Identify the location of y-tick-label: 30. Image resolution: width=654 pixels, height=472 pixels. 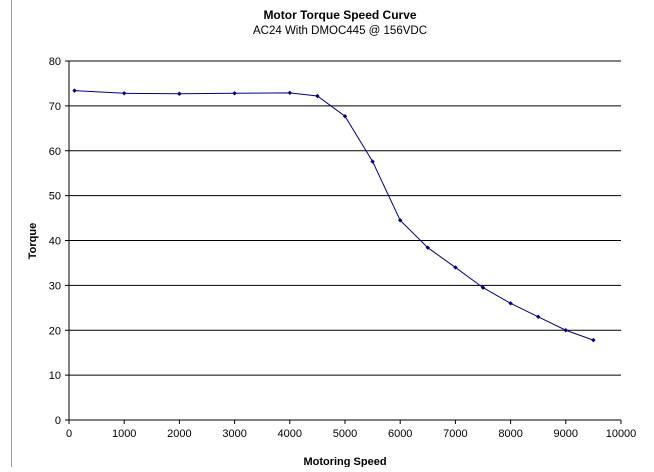
(55, 286).